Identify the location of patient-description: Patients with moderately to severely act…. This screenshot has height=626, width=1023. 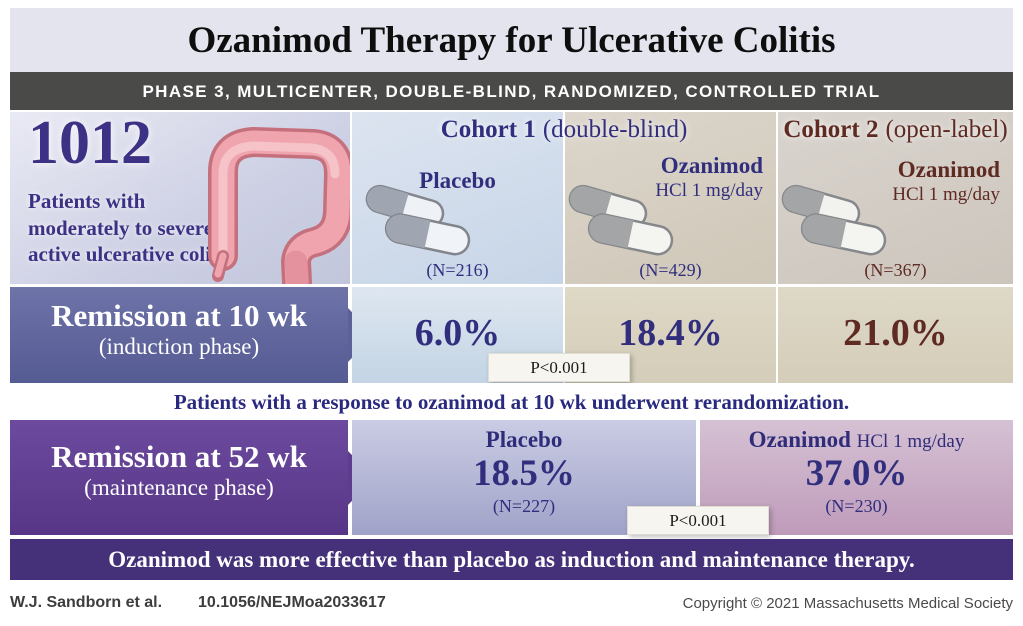
(130, 228).